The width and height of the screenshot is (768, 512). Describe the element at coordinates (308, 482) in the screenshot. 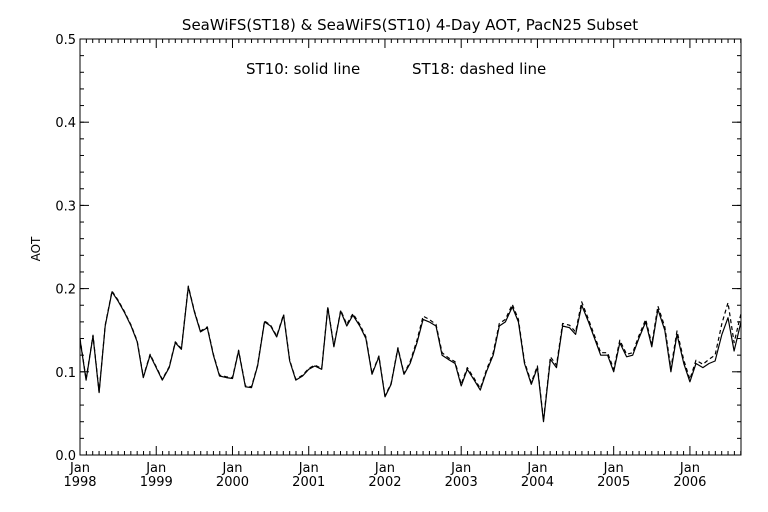

I see `x-tick-year-label: 2001` at that location.